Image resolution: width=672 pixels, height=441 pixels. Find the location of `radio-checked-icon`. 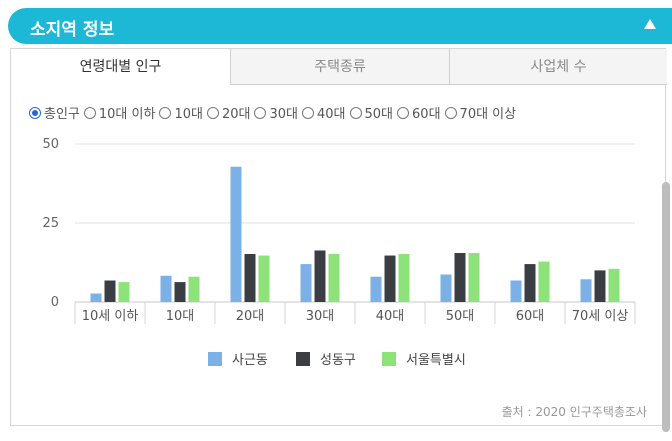

radio-checked-icon is located at coordinates (35, 112).